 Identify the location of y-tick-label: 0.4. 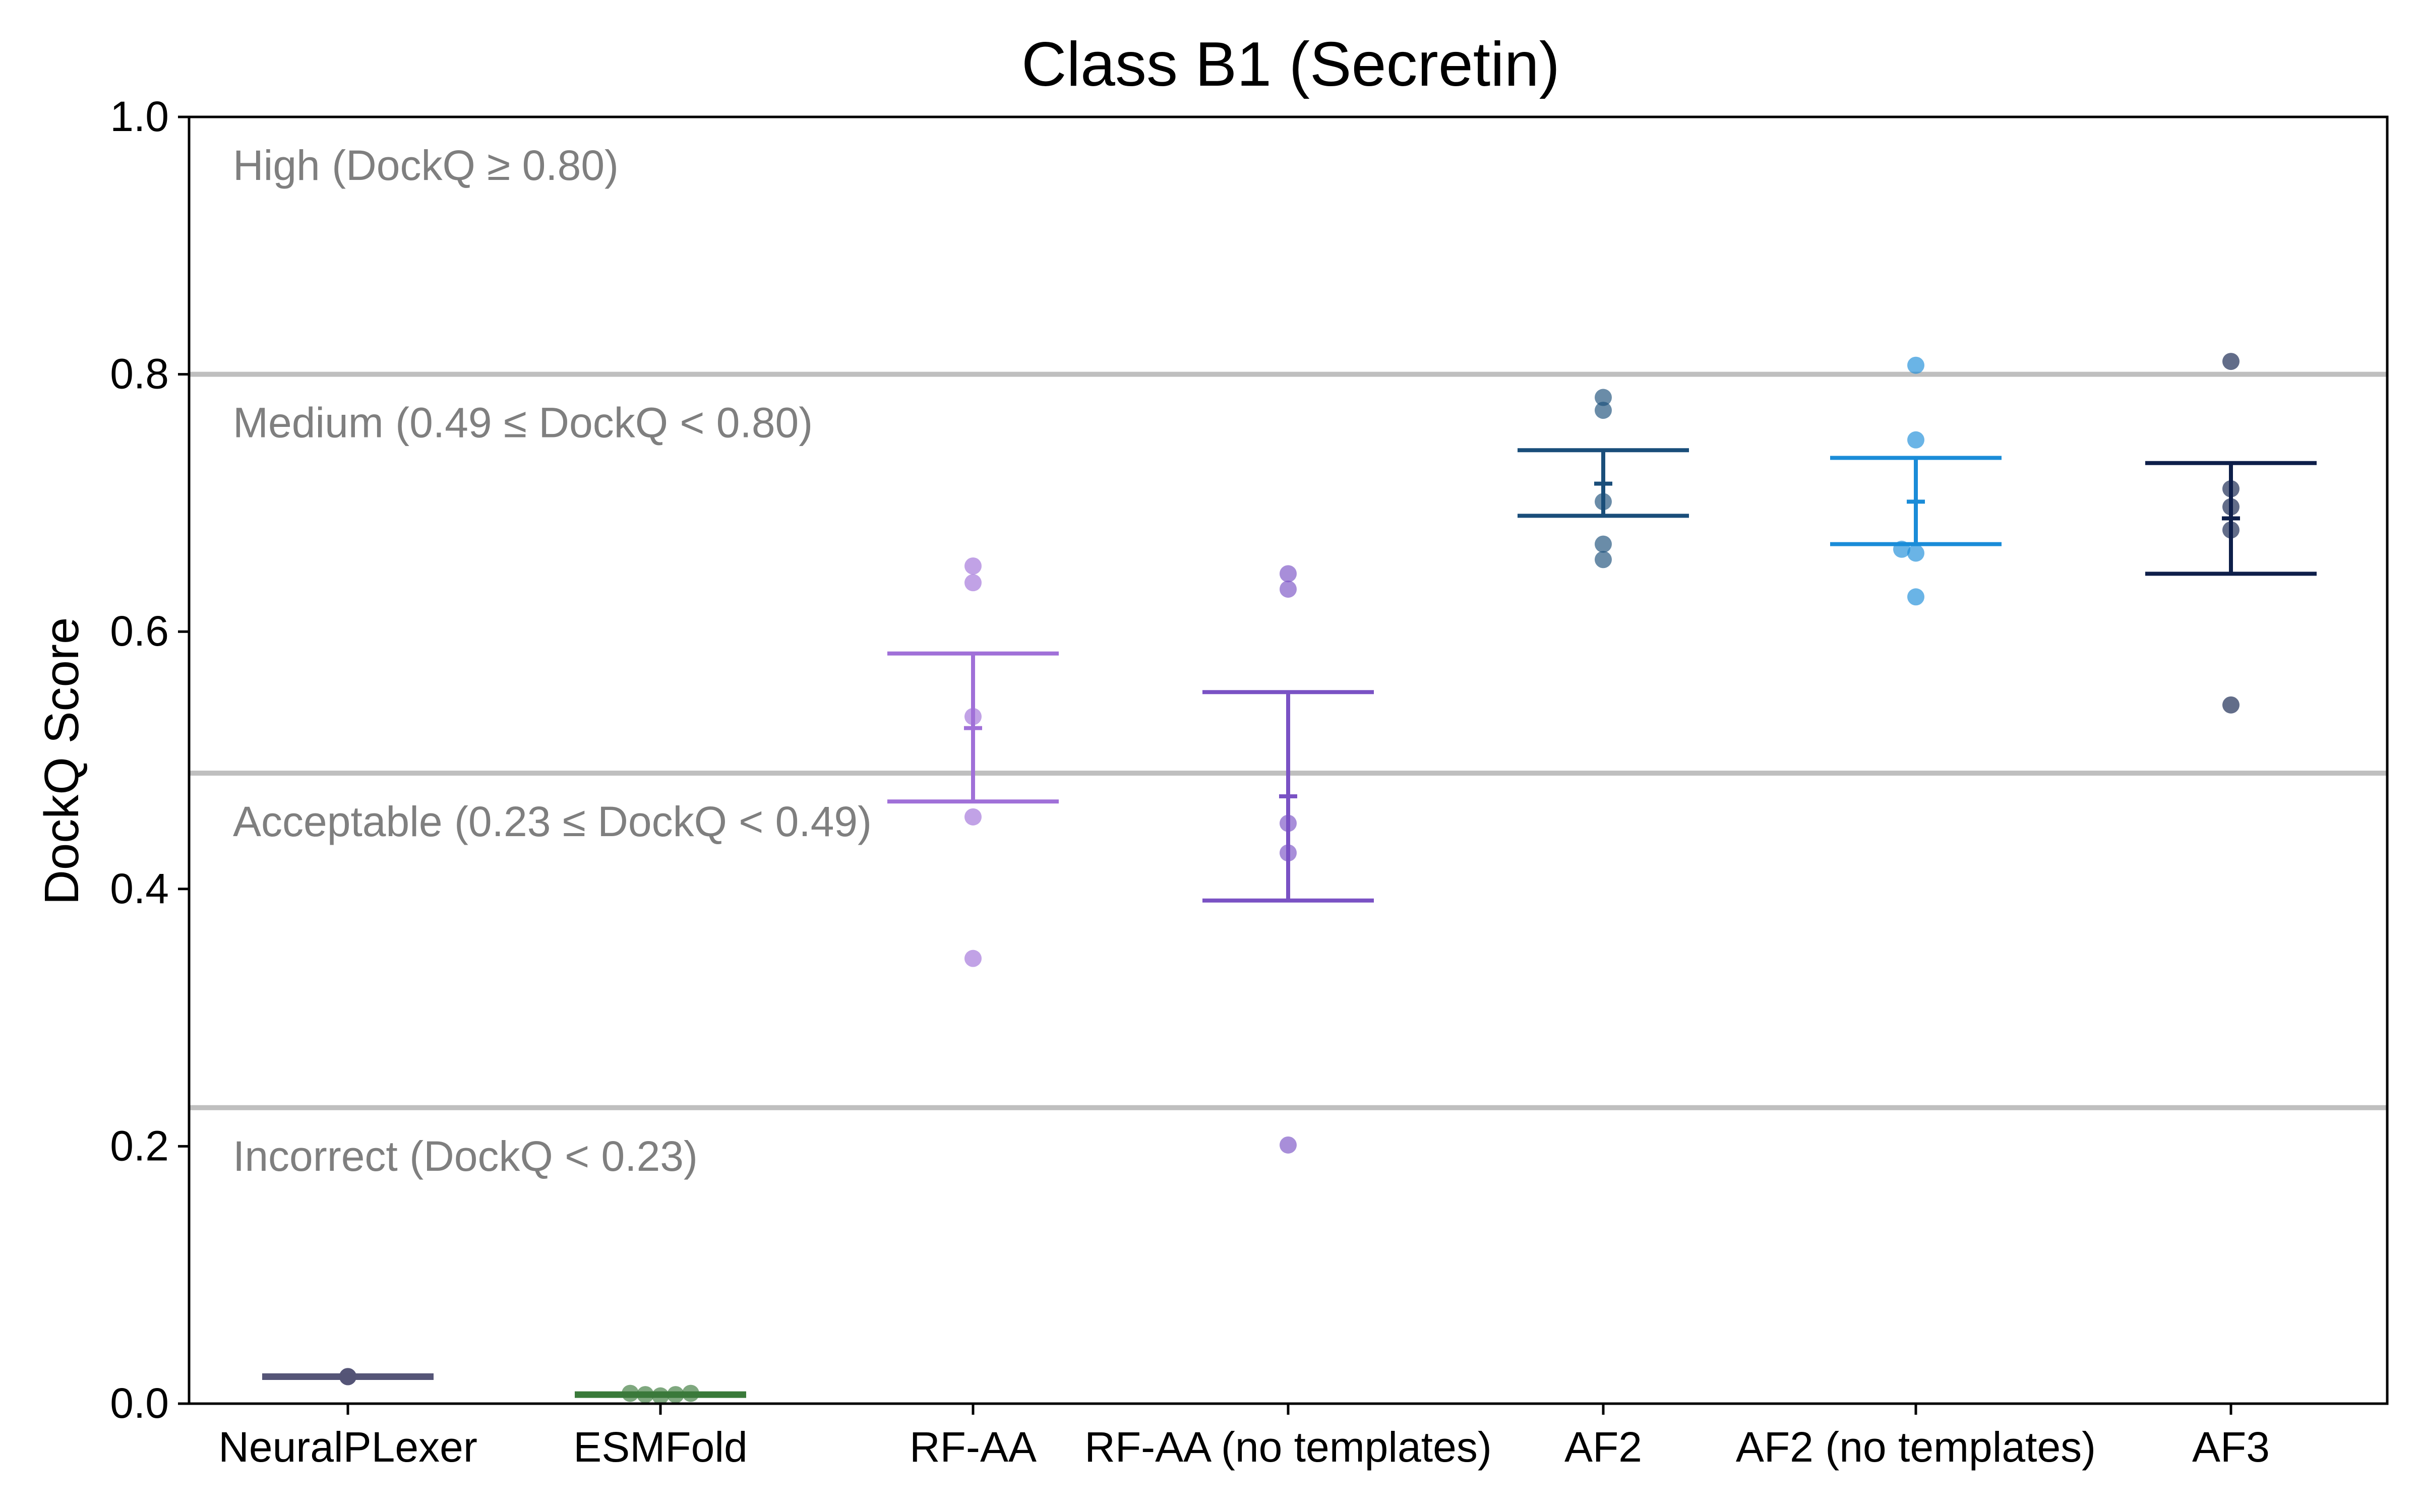
(139, 889).